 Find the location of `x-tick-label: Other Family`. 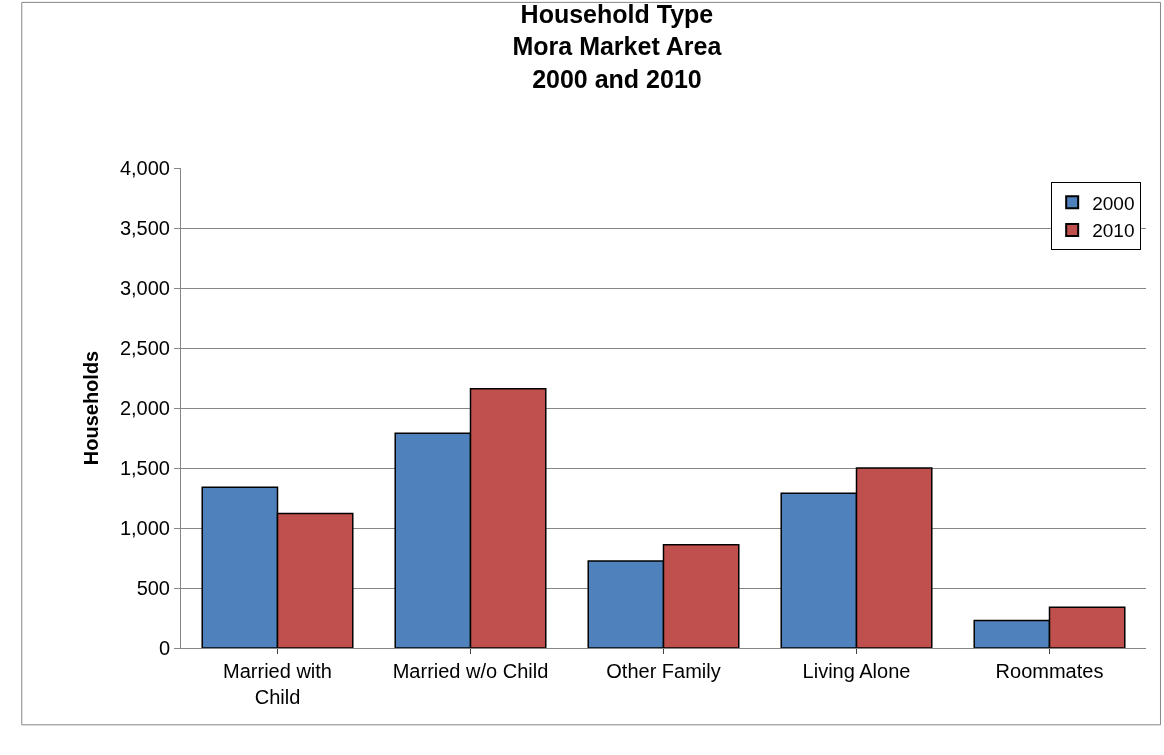

x-tick-label: Other Family is located at coordinates (663, 671).